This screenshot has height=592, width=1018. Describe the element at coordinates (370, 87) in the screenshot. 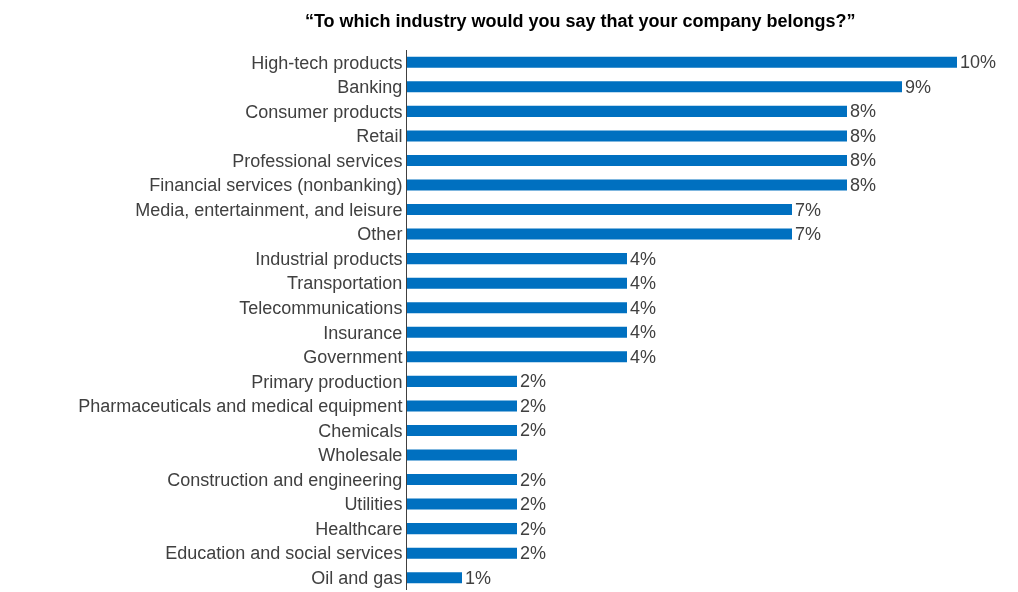

I see `y-tick-label: Banking` at that location.